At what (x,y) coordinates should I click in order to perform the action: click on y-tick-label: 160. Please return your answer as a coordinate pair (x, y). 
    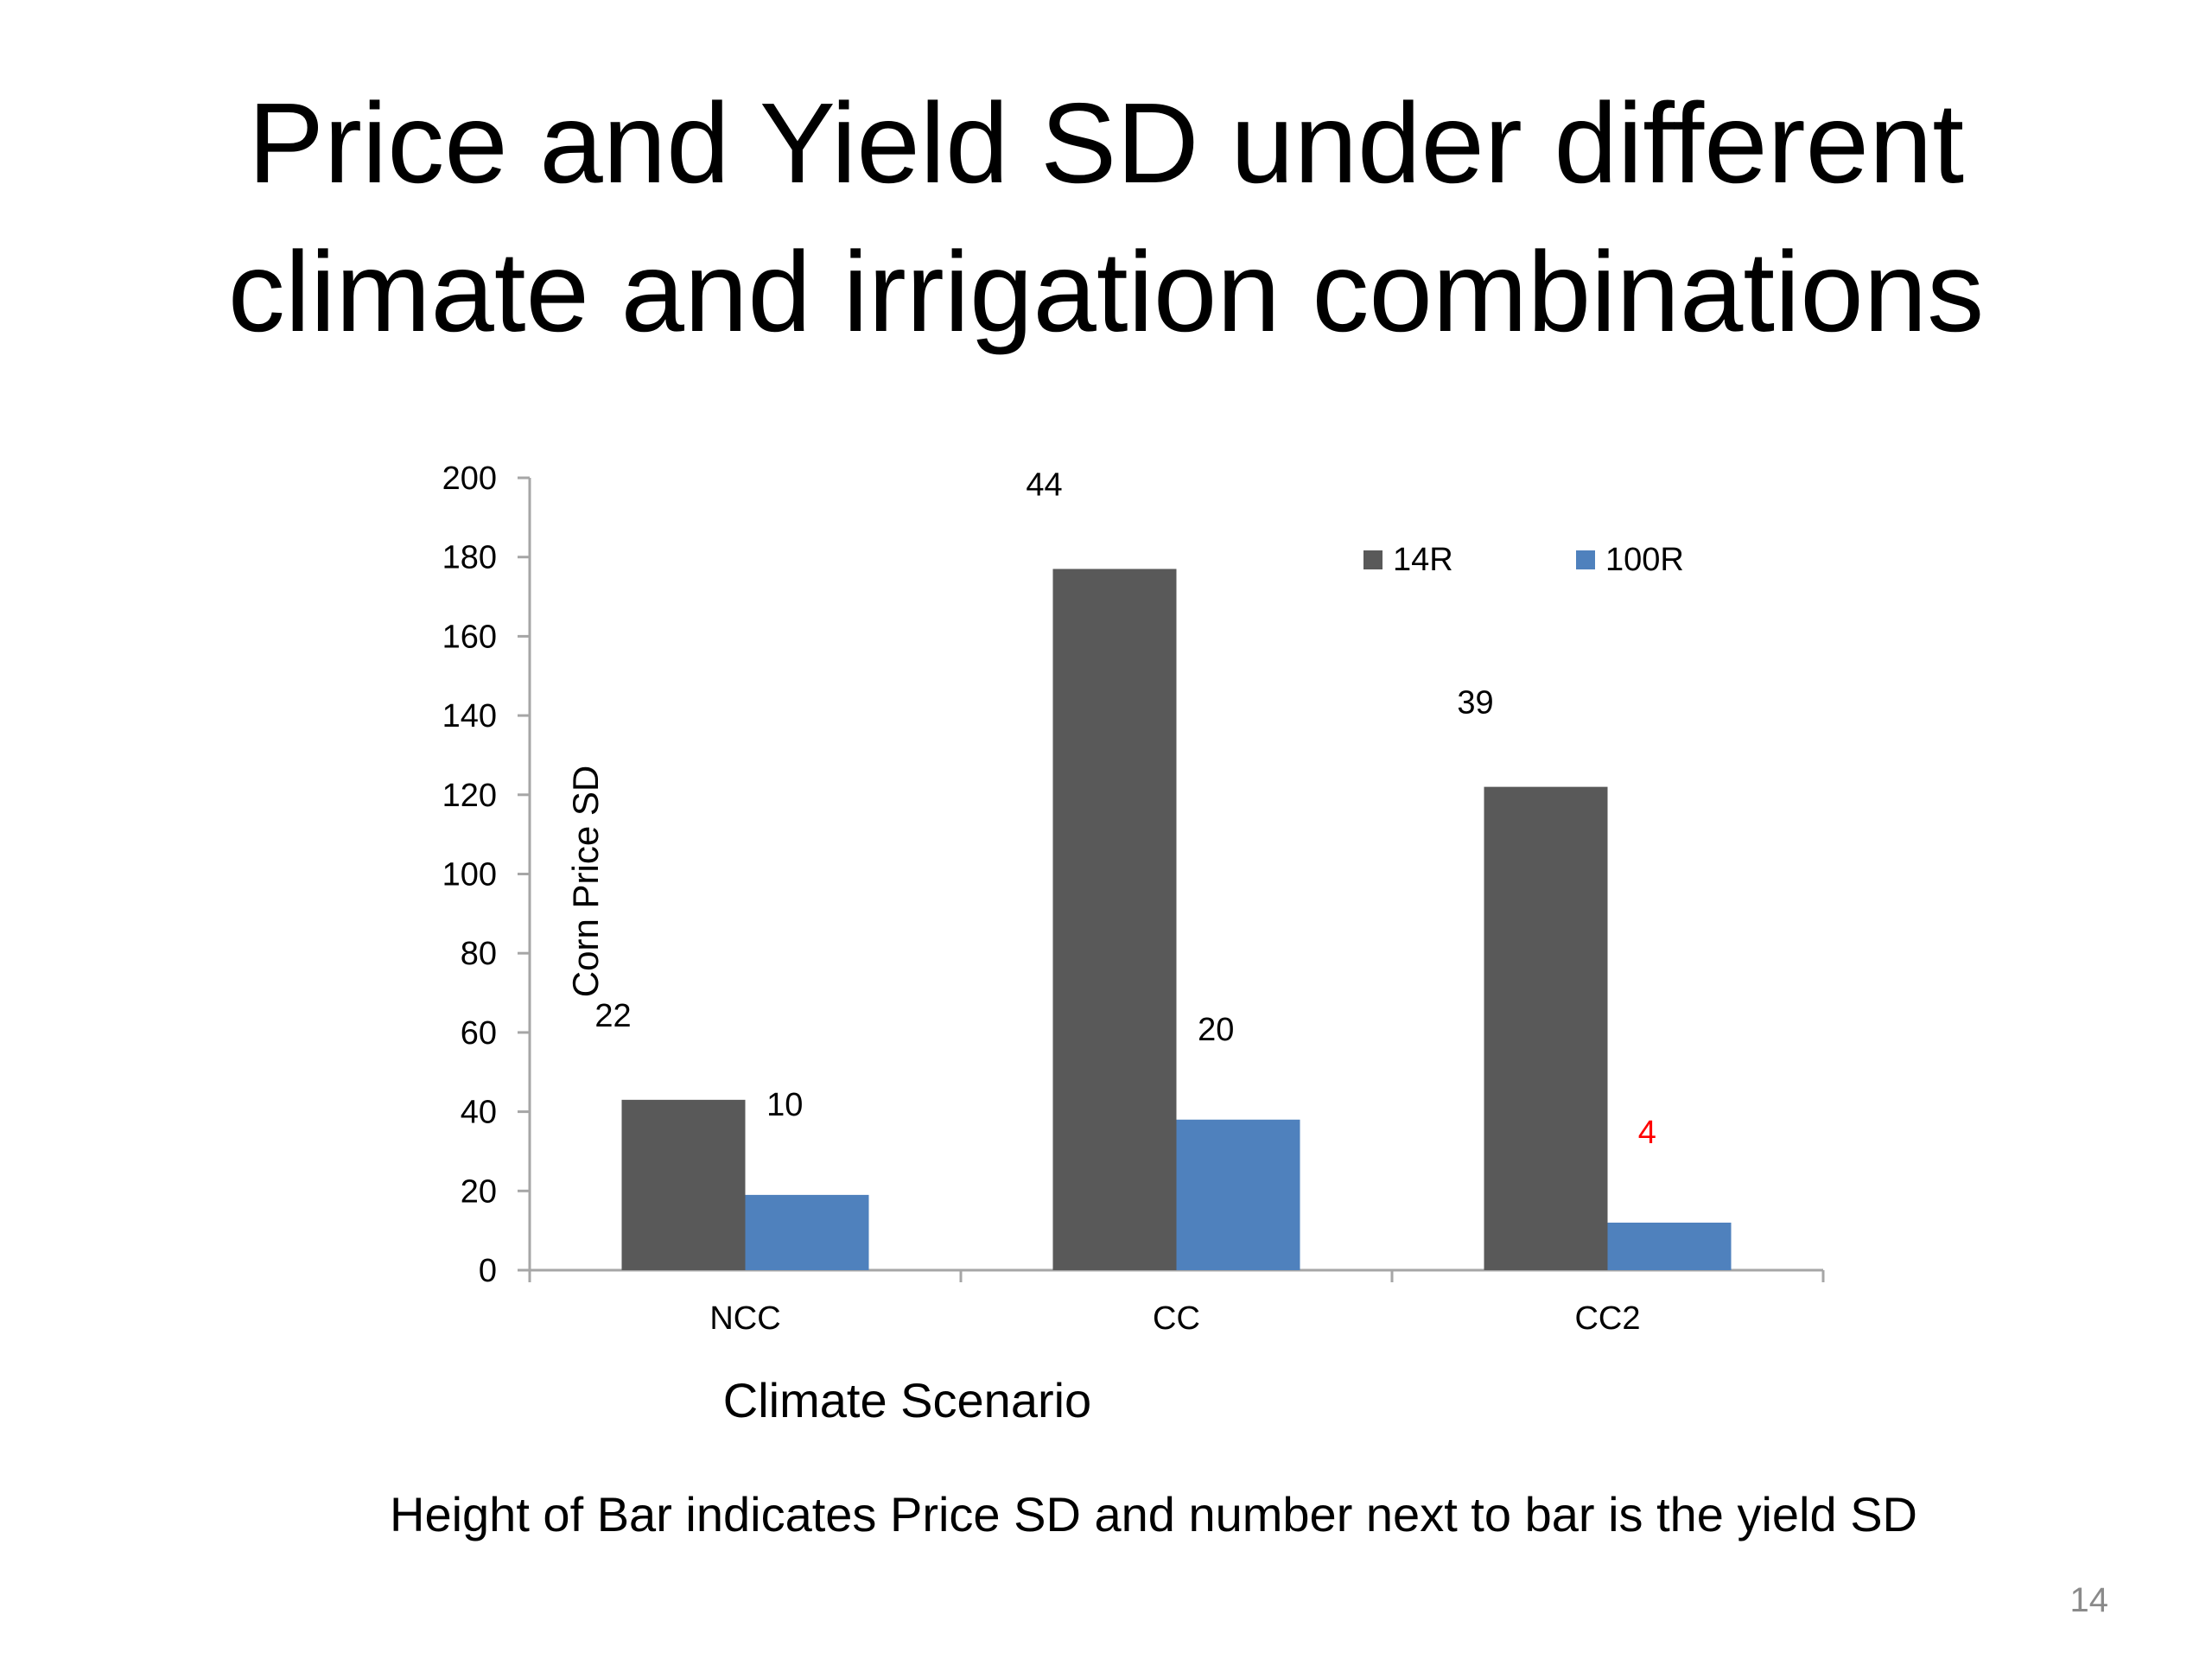
    Looking at the image, I should click on (469, 637).